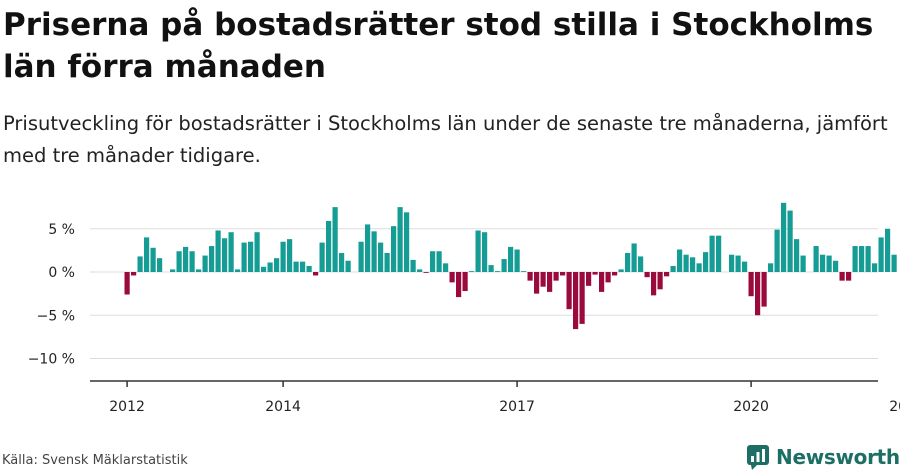  Describe the element at coordinates (51, 295) in the screenshot. I see `y-tick-labels: 5 % 0 % −5 % −10 %` at that location.